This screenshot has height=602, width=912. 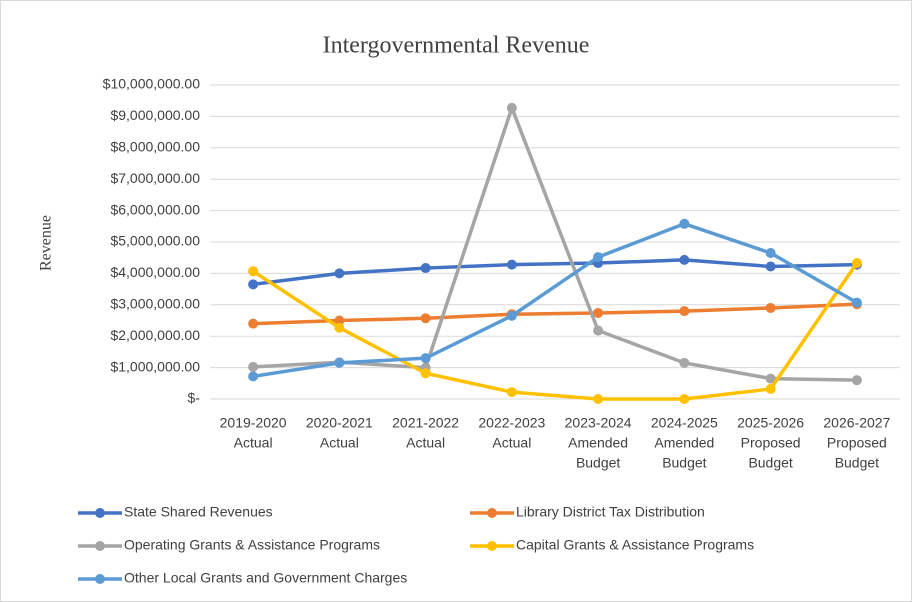 What do you see at coordinates (152, 84) in the screenshot?
I see `y-tick-label: $10,000,000.00` at bounding box center [152, 84].